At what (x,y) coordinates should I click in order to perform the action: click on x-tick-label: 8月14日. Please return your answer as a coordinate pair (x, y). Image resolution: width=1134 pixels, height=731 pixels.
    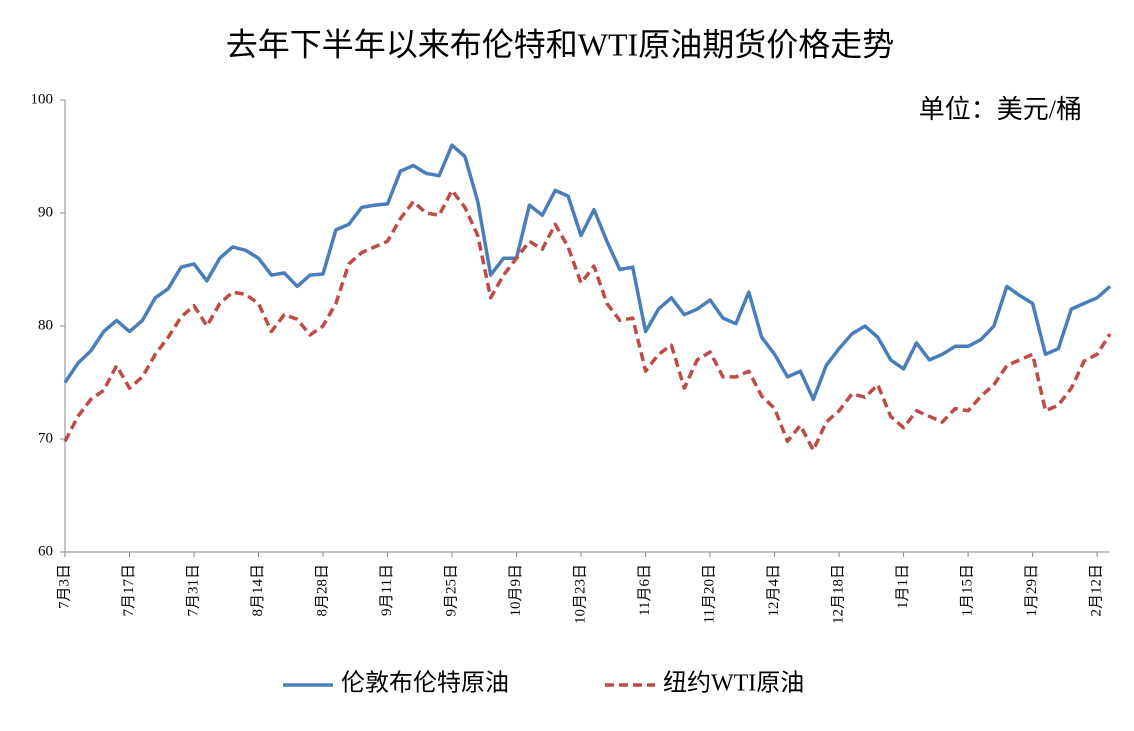
    Looking at the image, I should click on (258, 590).